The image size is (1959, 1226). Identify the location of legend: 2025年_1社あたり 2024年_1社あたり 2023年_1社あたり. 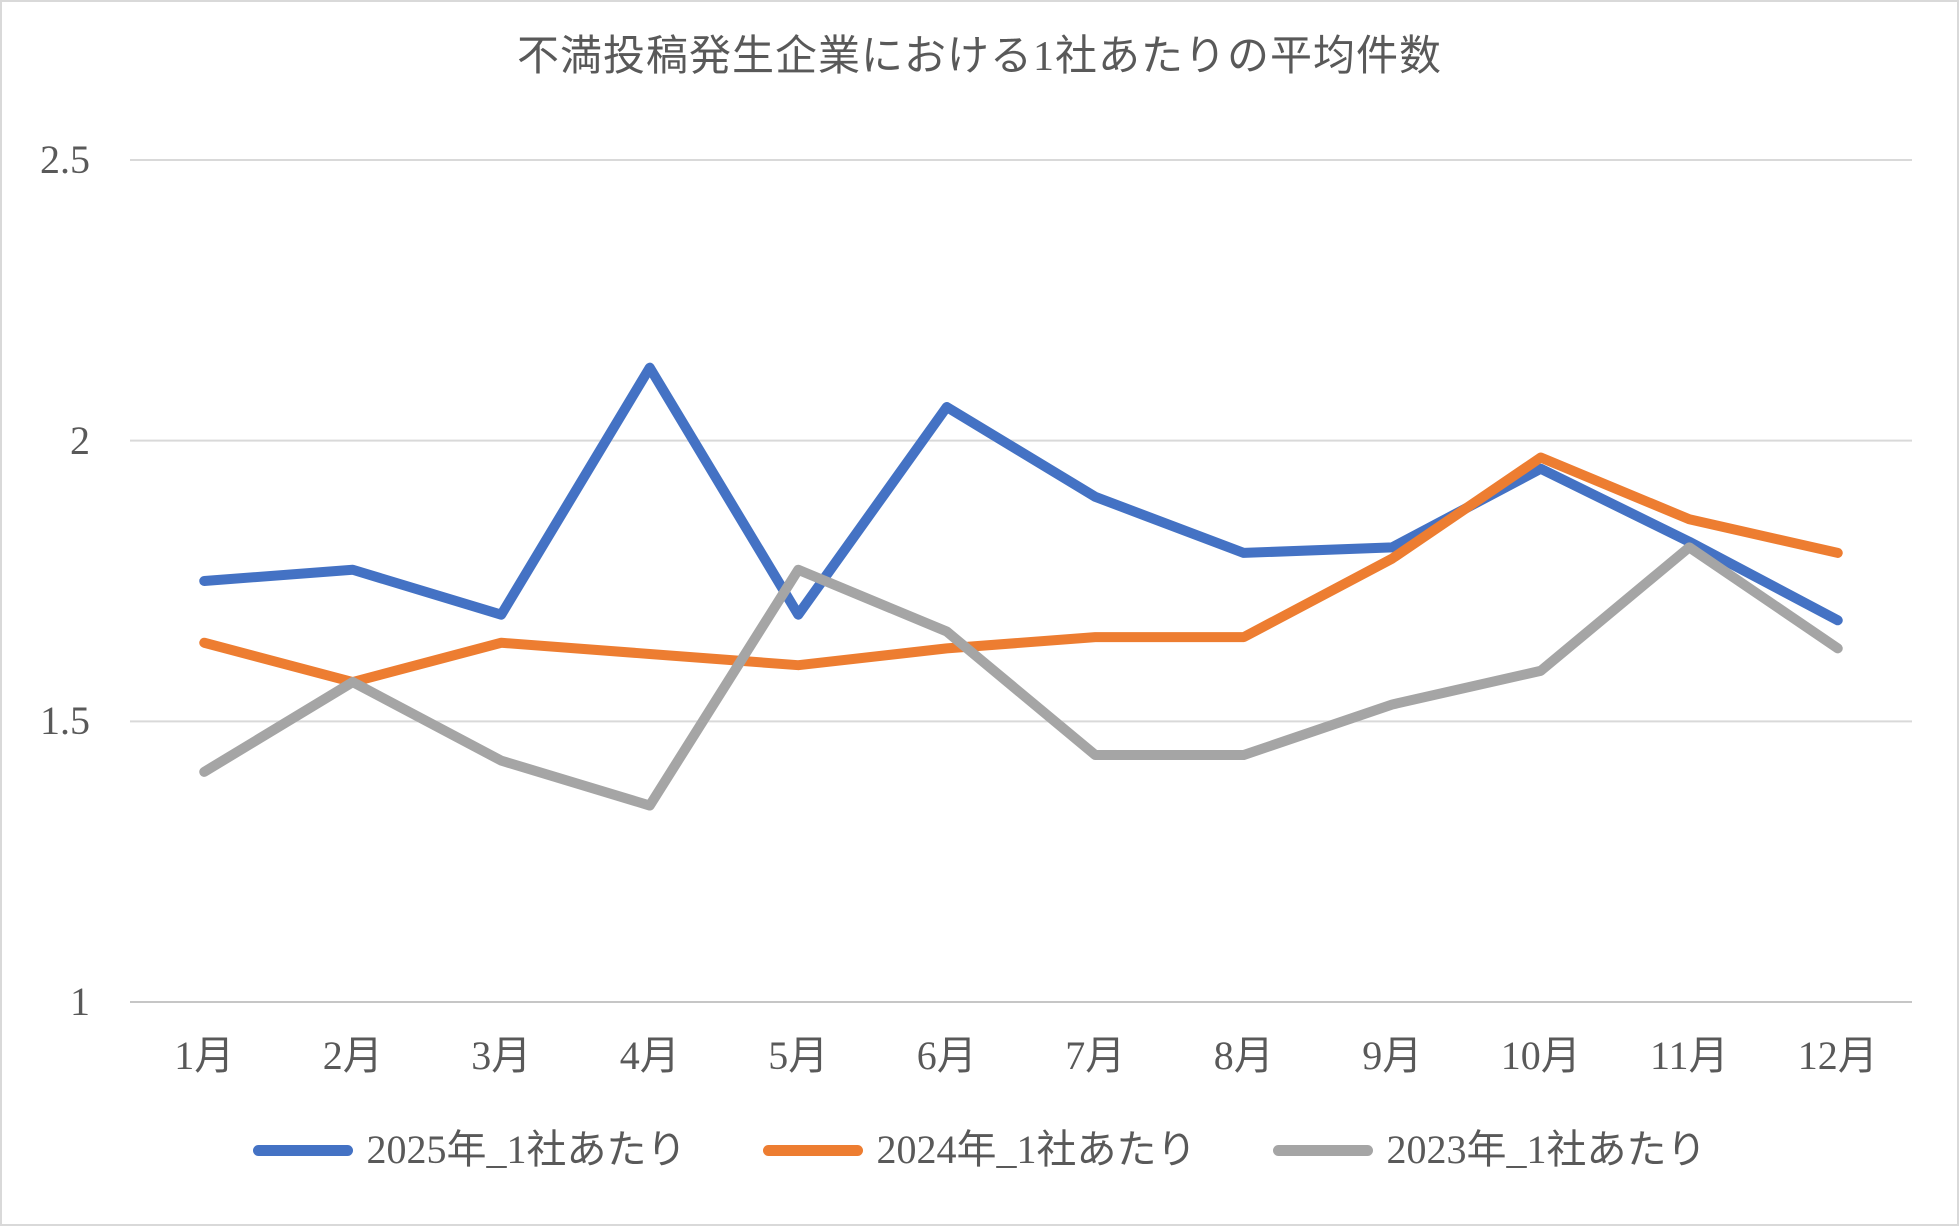
(979, 1150).